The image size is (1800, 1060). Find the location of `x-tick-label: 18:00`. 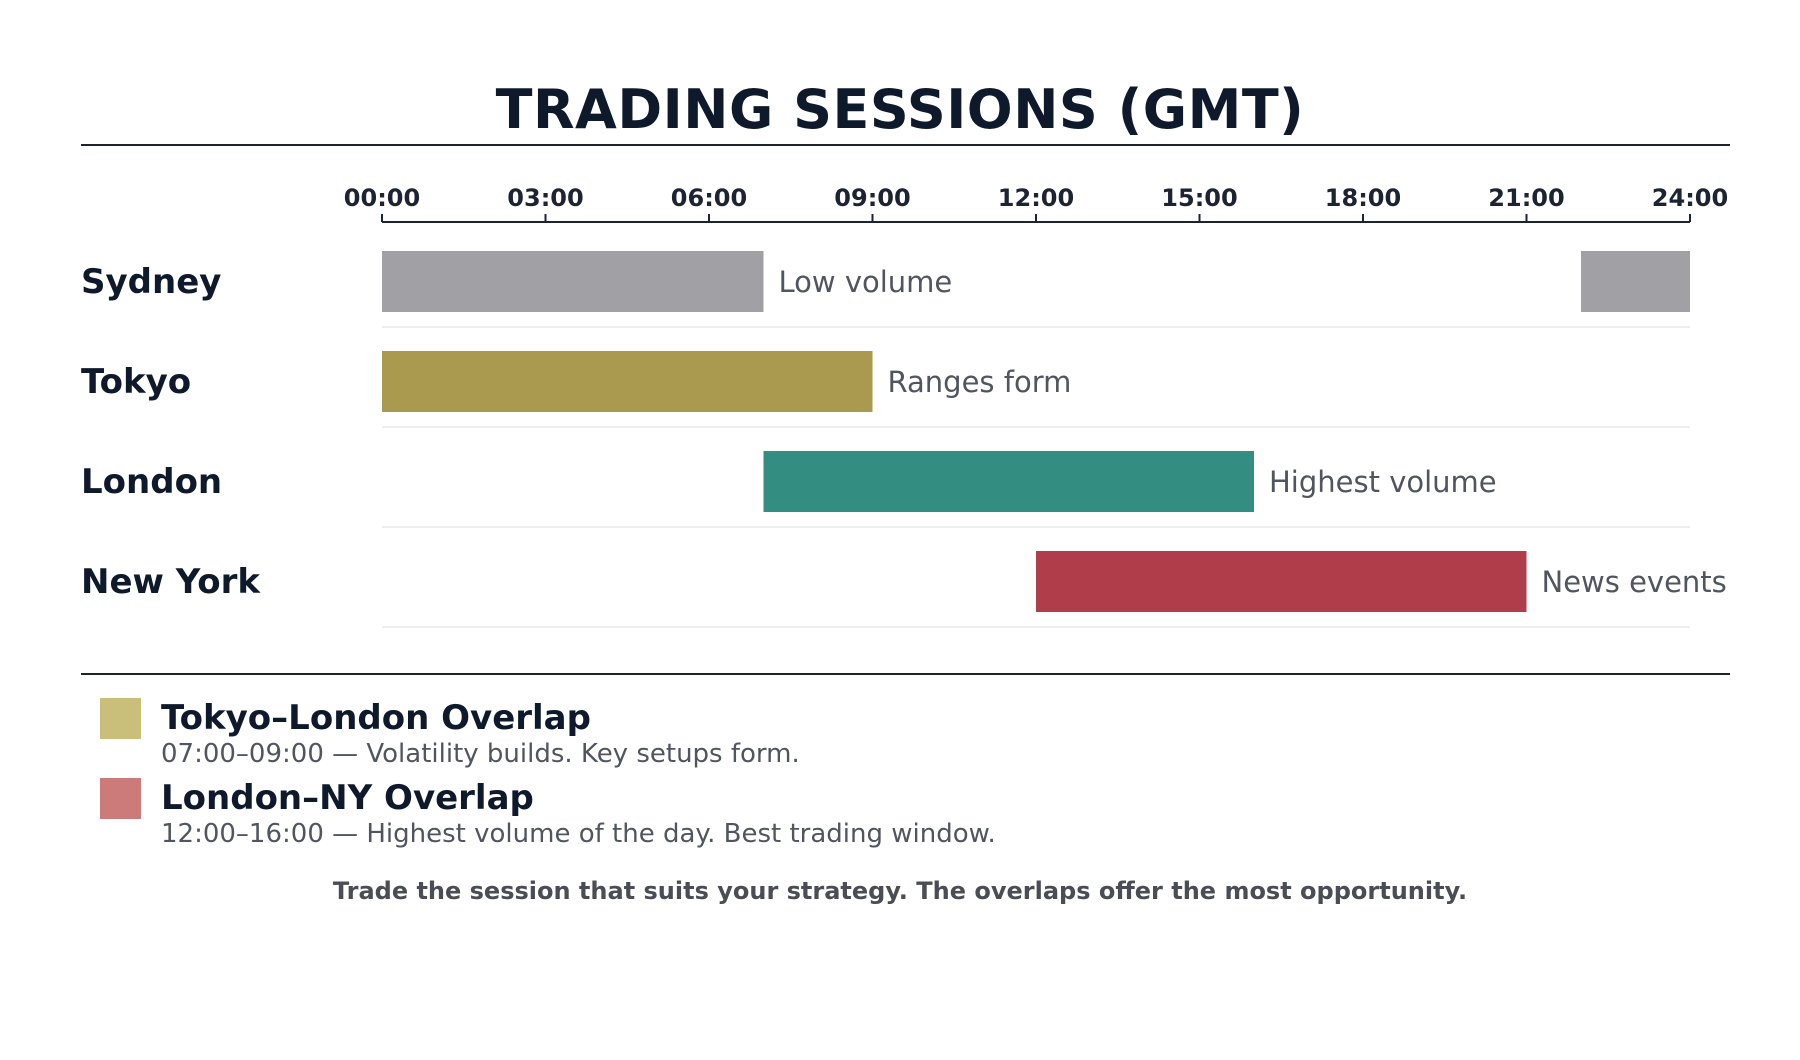

x-tick-label: 18:00 is located at coordinates (1363, 198).